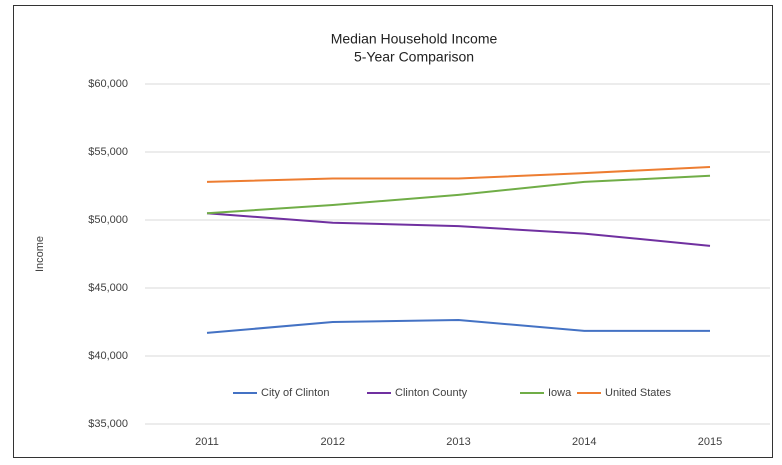 The height and width of the screenshot is (465, 782). I want to click on y-axis-label: Income, so click(40, 254).